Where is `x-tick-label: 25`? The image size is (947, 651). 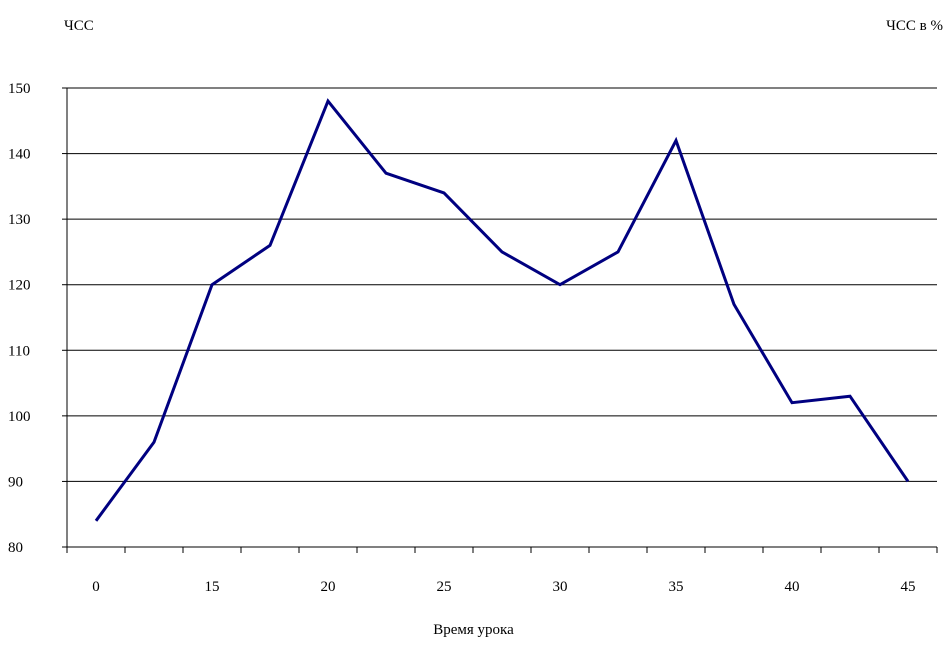 x-tick-label: 25 is located at coordinates (444, 587).